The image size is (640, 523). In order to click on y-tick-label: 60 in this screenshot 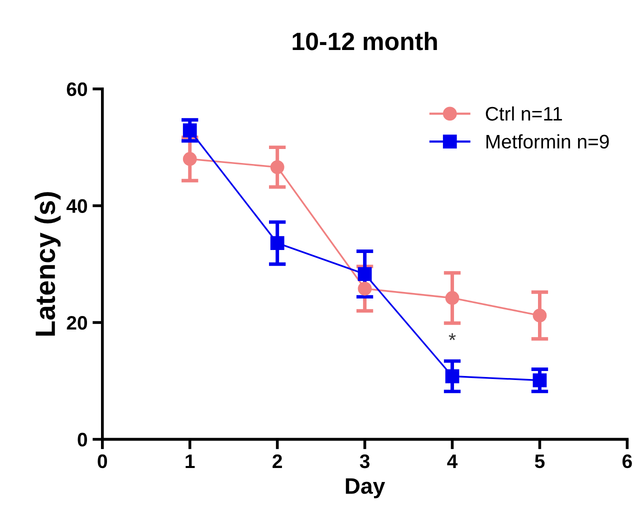, I will do `click(77, 89)`.